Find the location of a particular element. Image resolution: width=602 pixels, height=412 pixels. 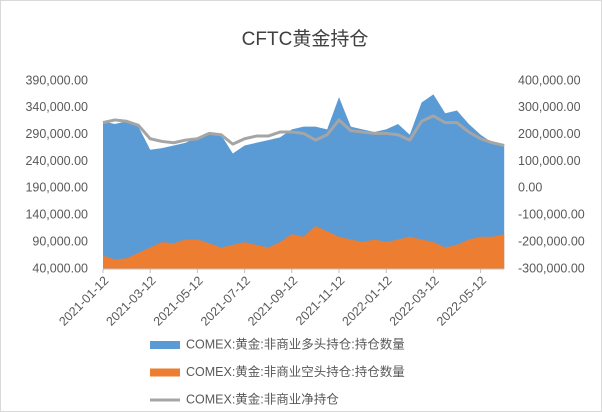

legend-label: COMEX:黄金:非商业多头持仓:持仓数量 is located at coordinates (295, 343).